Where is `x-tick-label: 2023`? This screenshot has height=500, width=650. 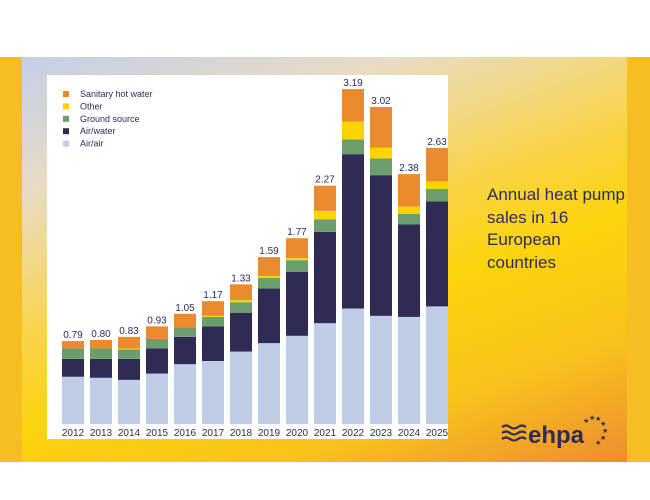
x-tick-label: 2023 is located at coordinates (381, 433).